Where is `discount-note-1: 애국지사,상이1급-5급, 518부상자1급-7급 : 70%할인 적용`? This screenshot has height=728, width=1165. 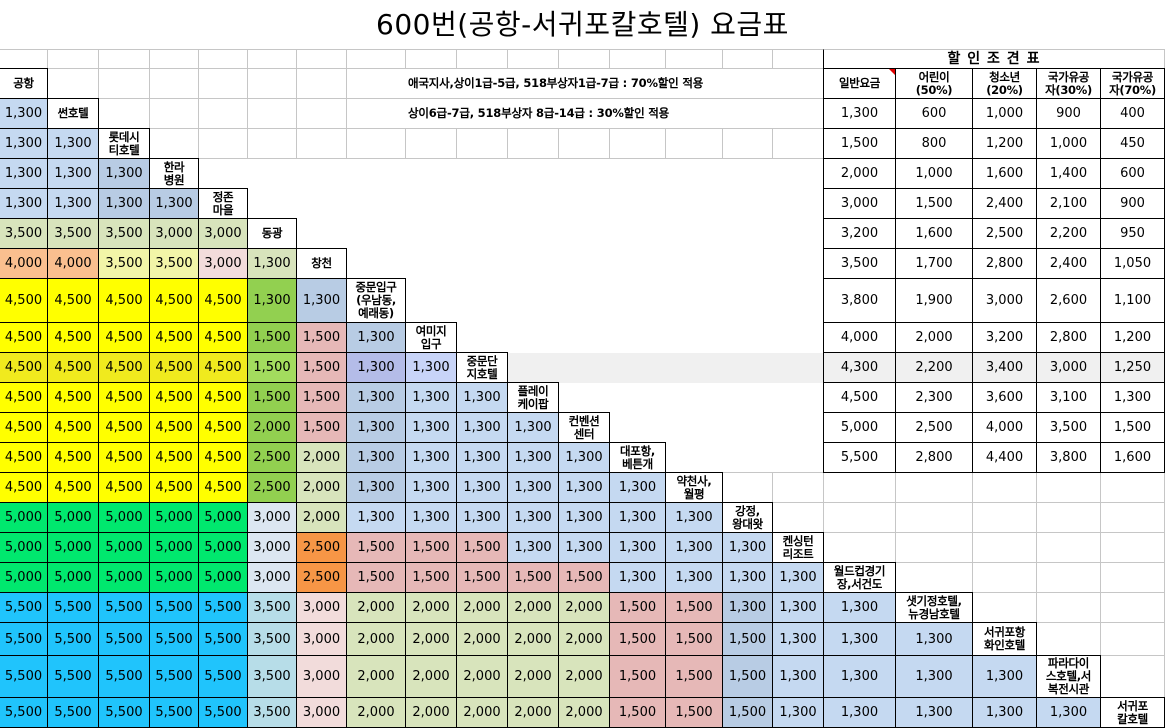
discount-note-1: 애국지사,상이1급-5급, 518부상자1급-7급 : 70%할인 적용 is located at coordinates (614, 83).